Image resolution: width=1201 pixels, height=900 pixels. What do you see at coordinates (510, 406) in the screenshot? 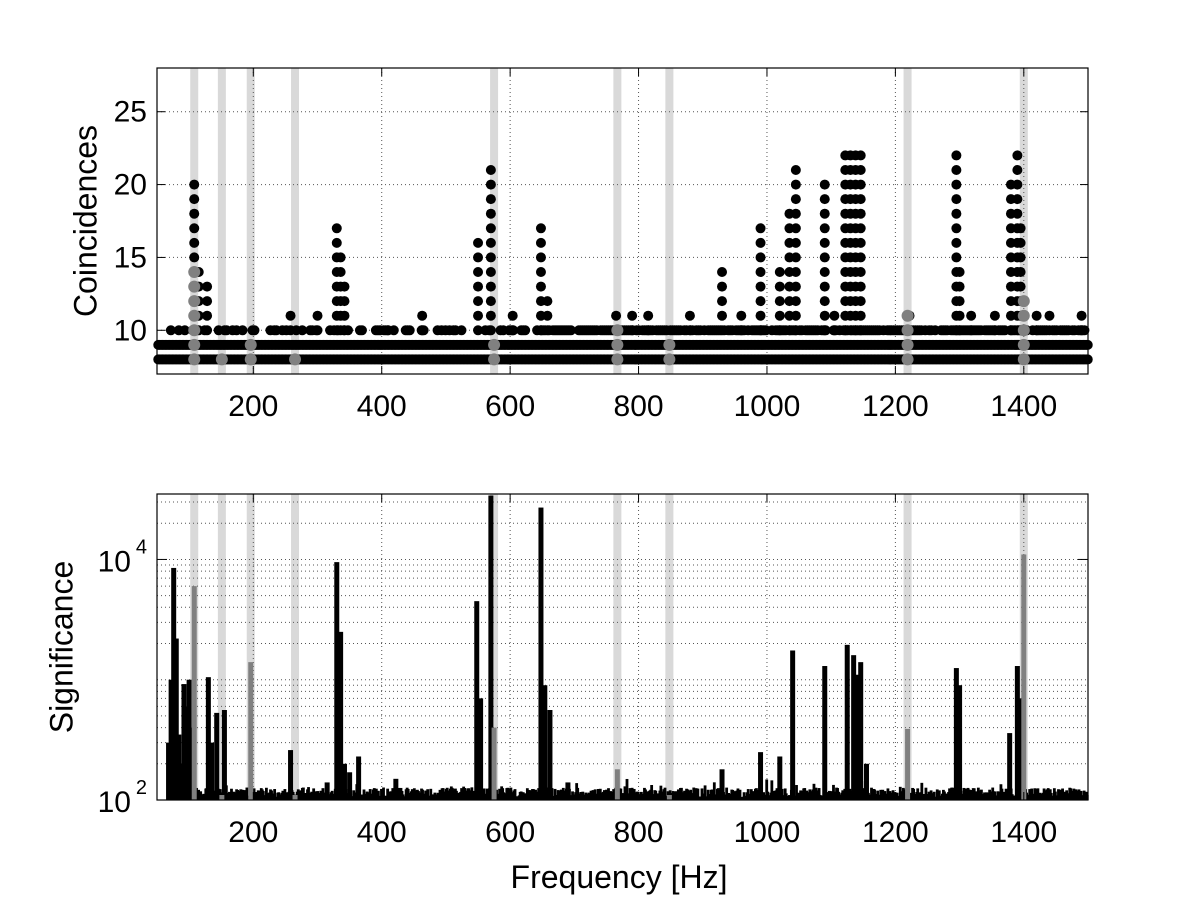
I see `x-tick-label: 600` at bounding box center [510, 406].